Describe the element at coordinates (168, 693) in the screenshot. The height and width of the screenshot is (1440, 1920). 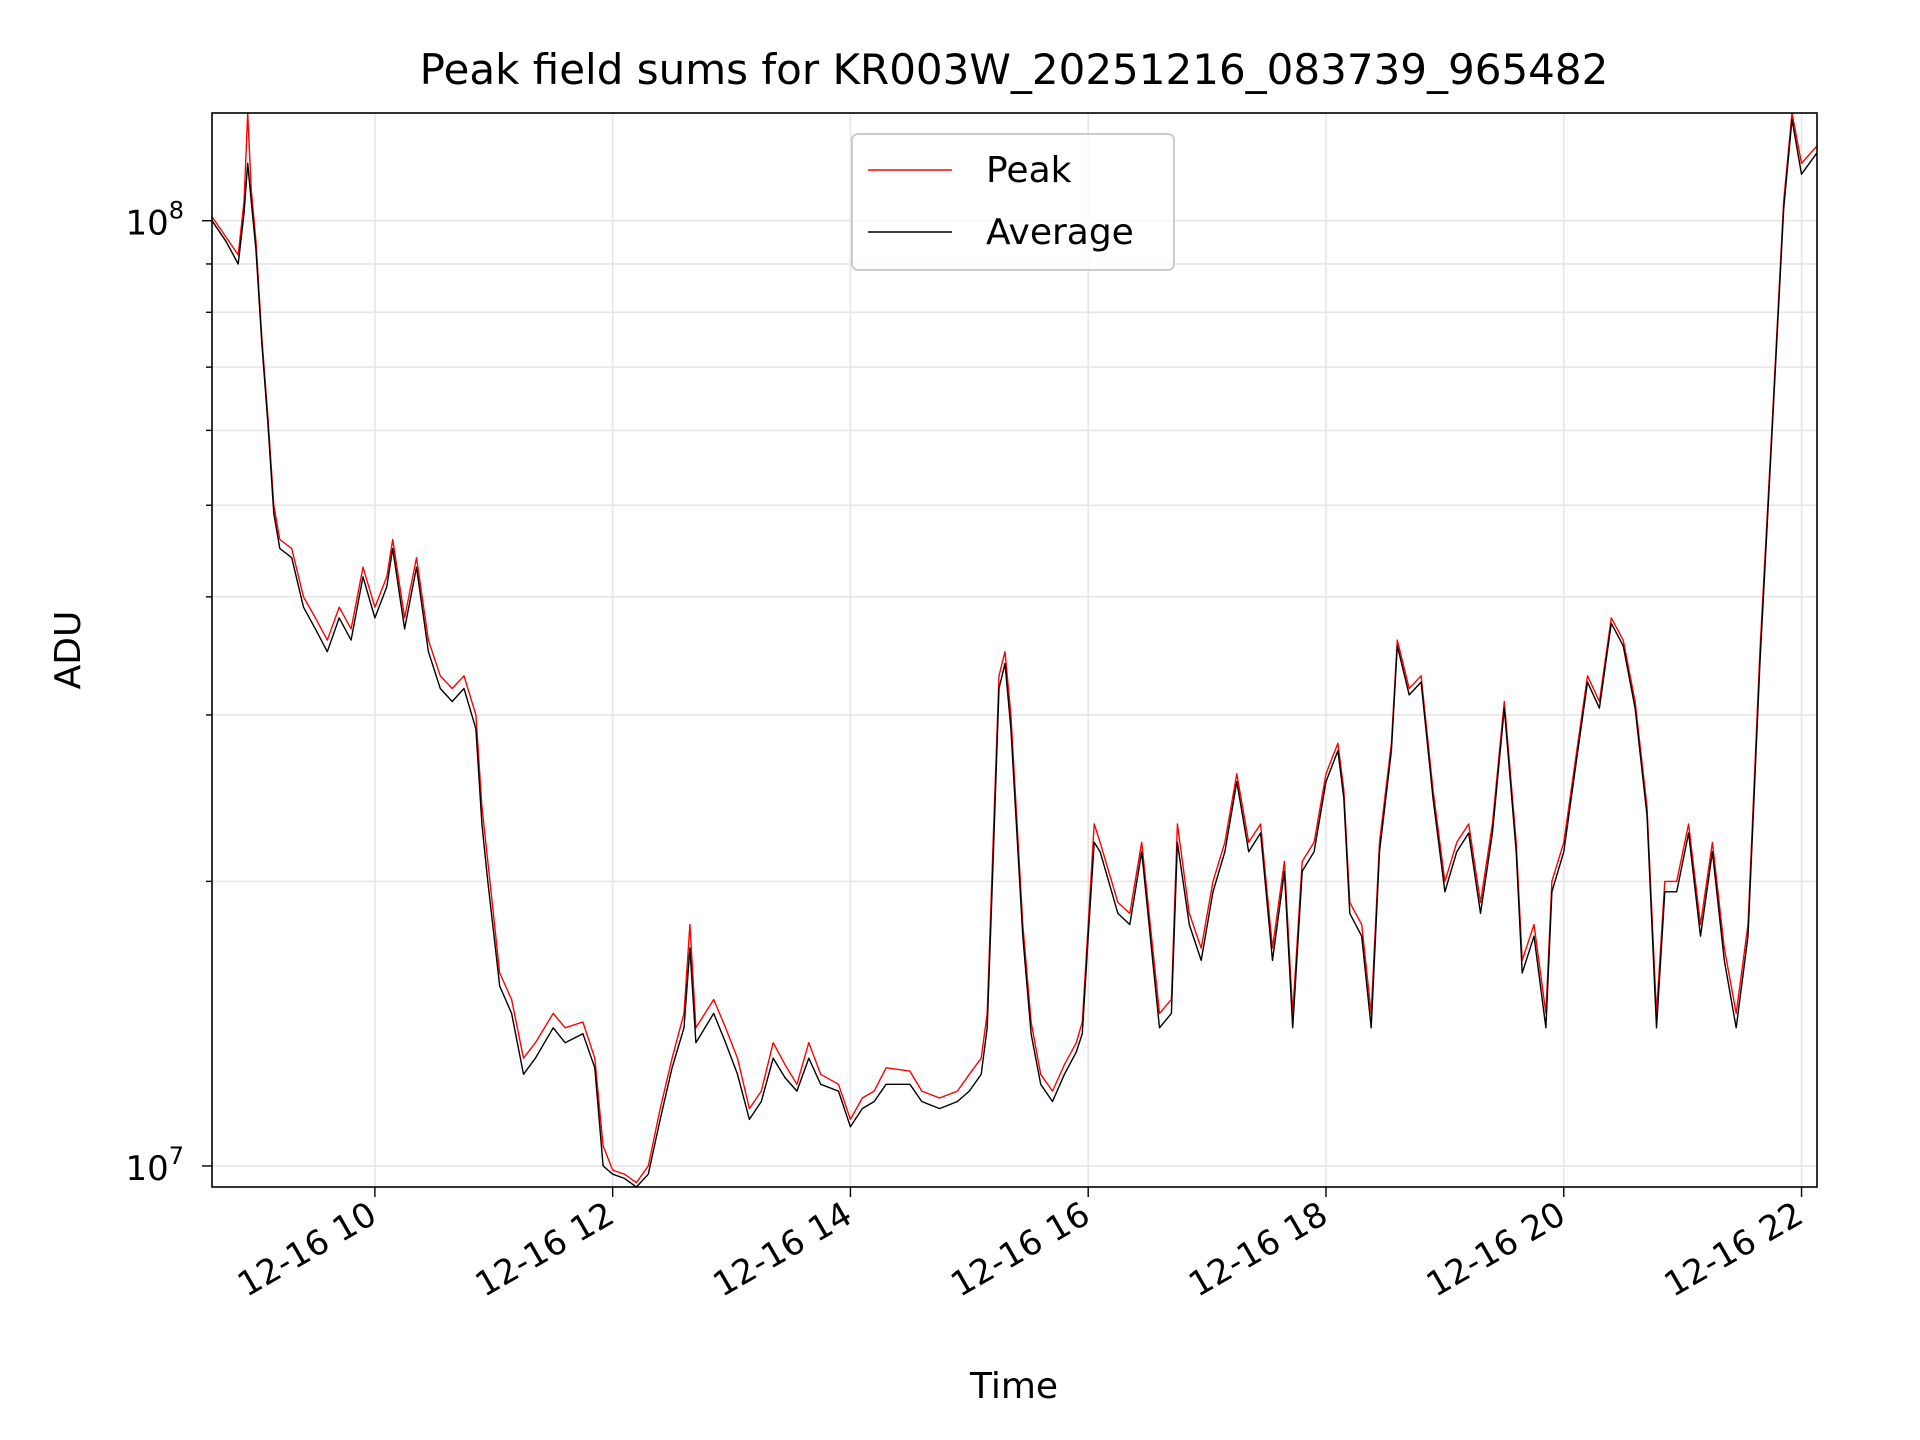
I see `y-axis-ticks: 10⁷ 10⁸` at that location.